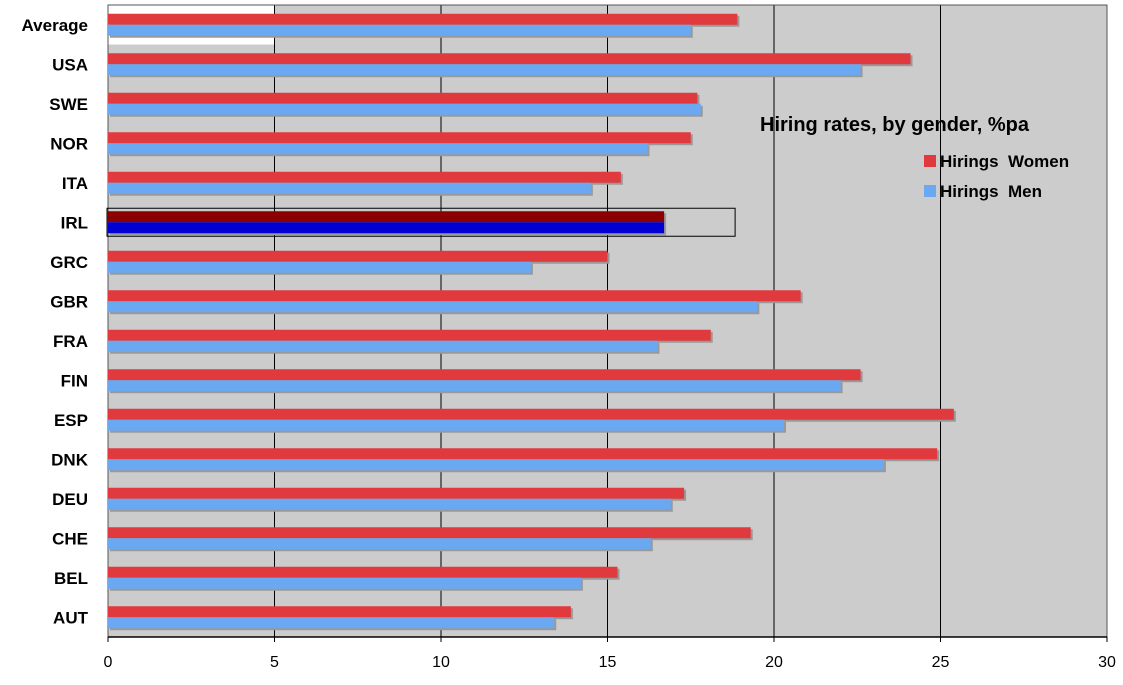 This screenshot has height=685, width=1123. Describe the element at coordinates (774, 662) in the screenshot. I see `x-tick-label-20: 20` at that location.